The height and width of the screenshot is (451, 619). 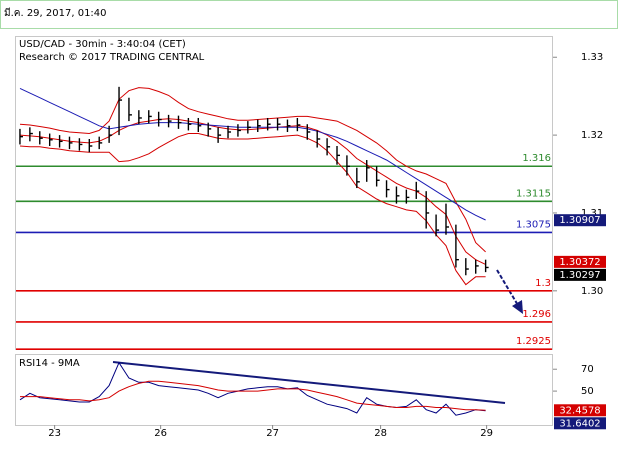 I want to click on level-label: 1.316, so click(x=536, y=158).